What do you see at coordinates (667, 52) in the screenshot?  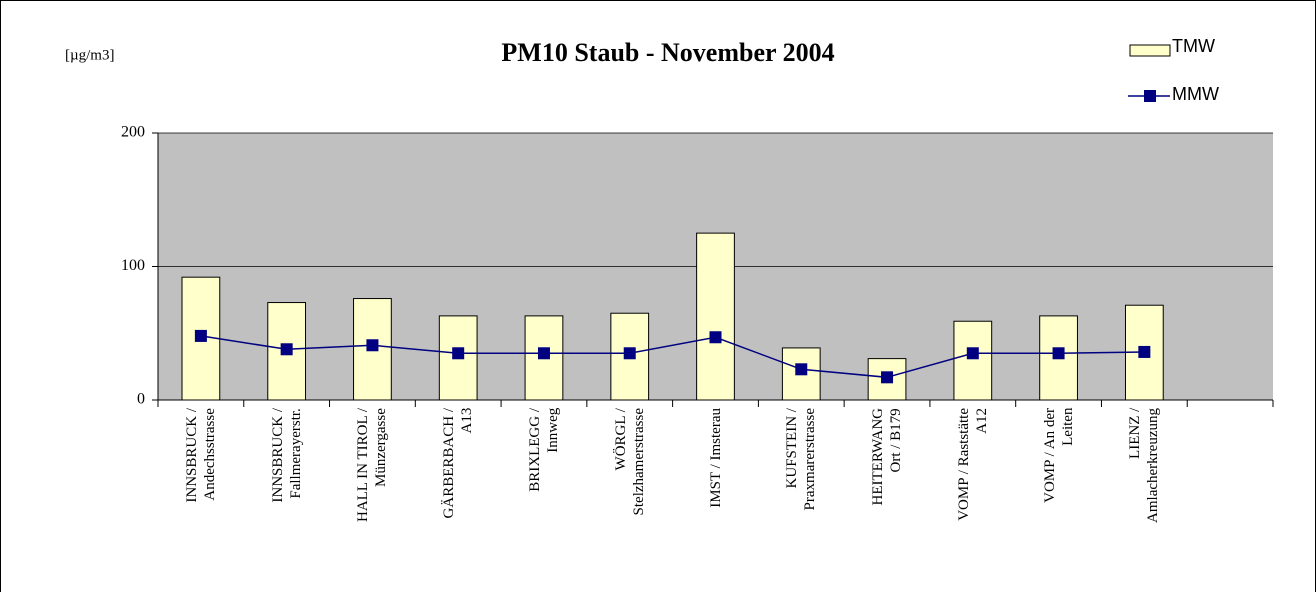 I see `chart-title: PM10 Staub - November 2004` at bounding box center [667, 52].